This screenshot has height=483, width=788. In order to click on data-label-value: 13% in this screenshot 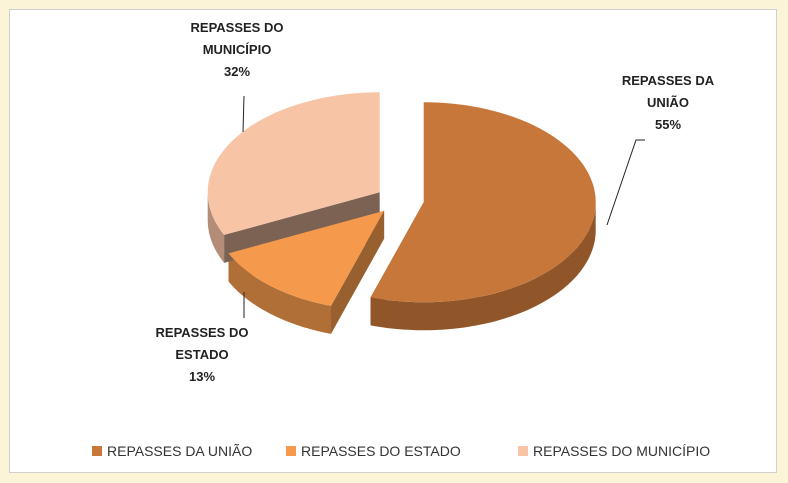, I will do `click(202, 376)`.